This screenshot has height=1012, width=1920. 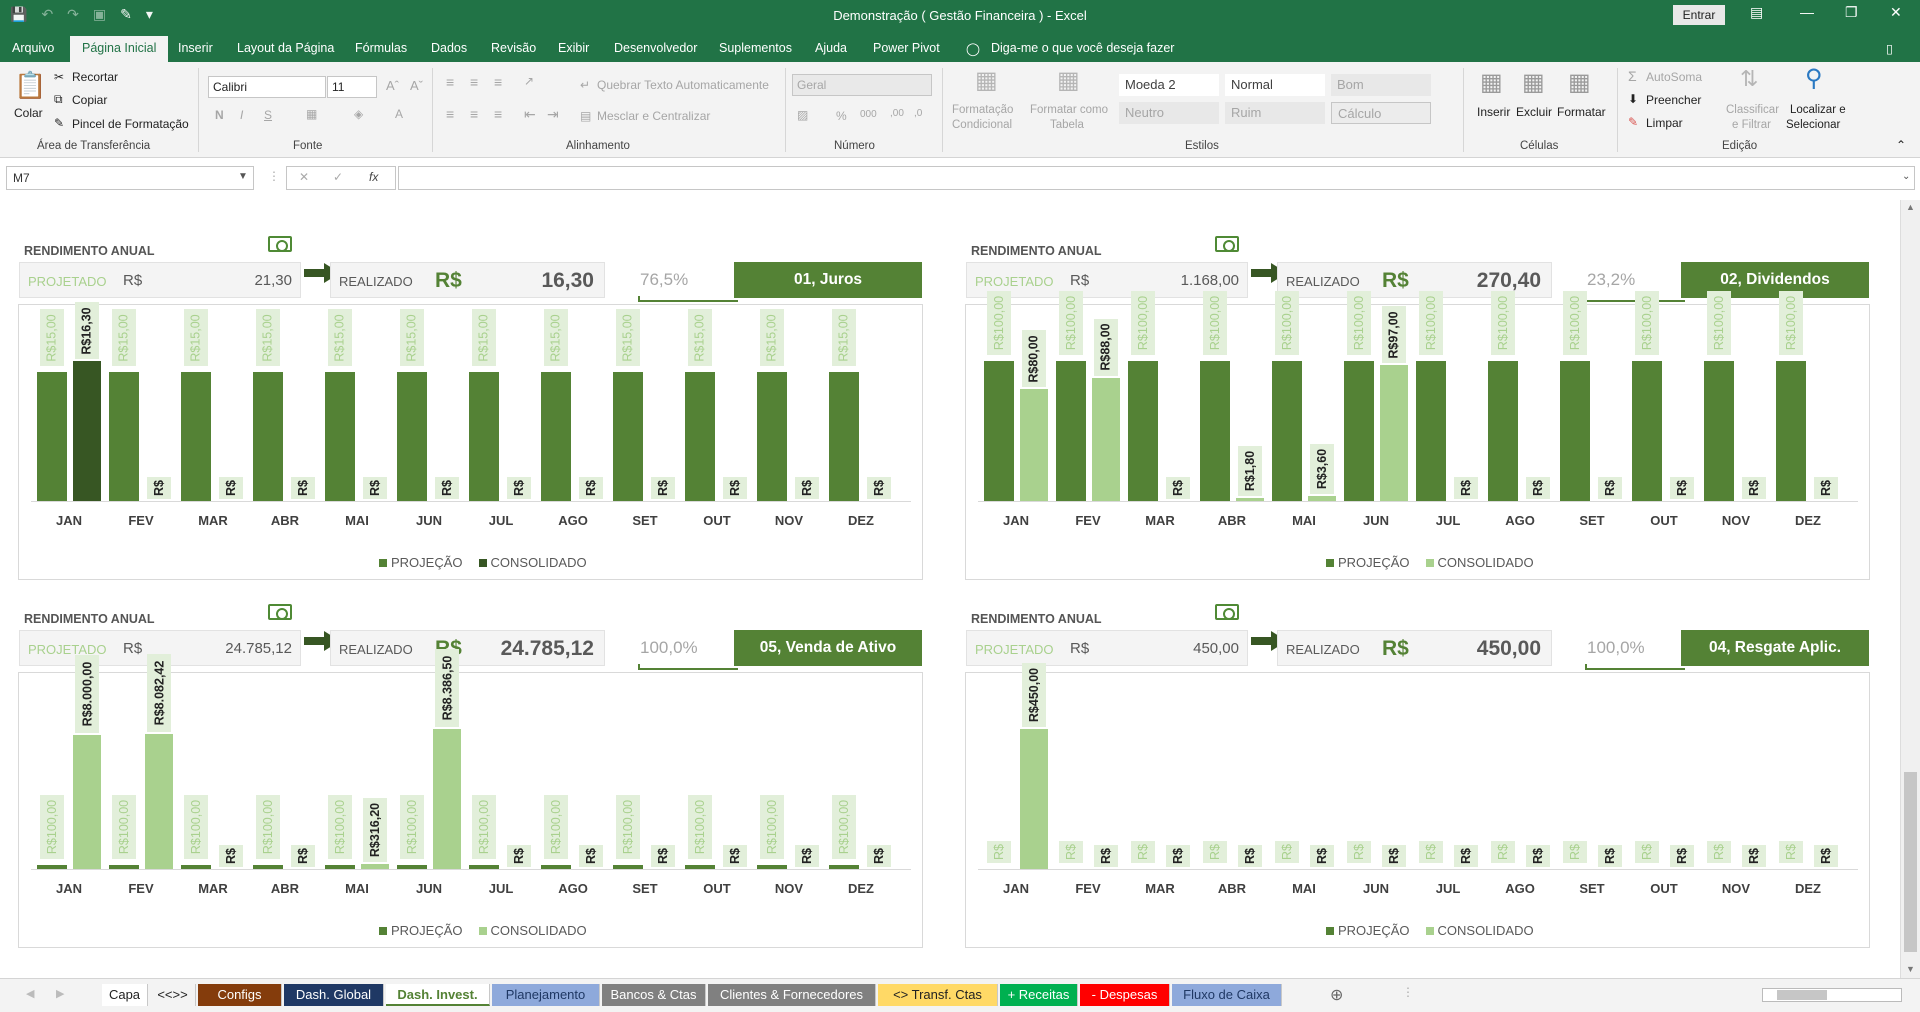 I want to click on clear-icon: ✎, so click(x=1633, y=122).